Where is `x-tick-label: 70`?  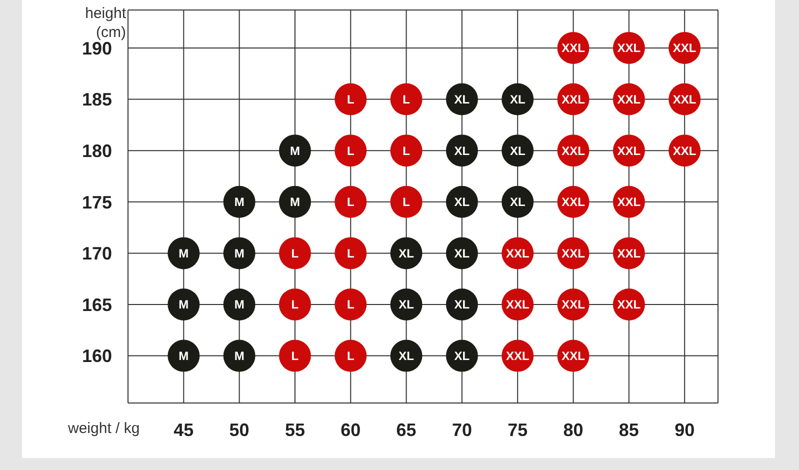 x-tick-label: 70 is located at coordinates (462, 430).